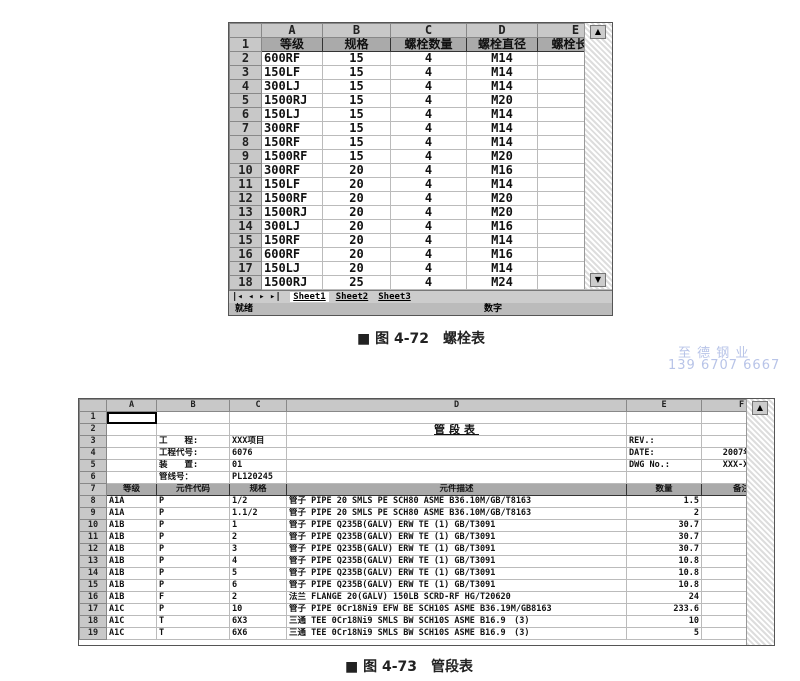 This screenshot has height=681, width=800. What do you see at coordinates (245, 226) in the screenshot?
I see `row-header: 14` at bounding box center [245, 226].